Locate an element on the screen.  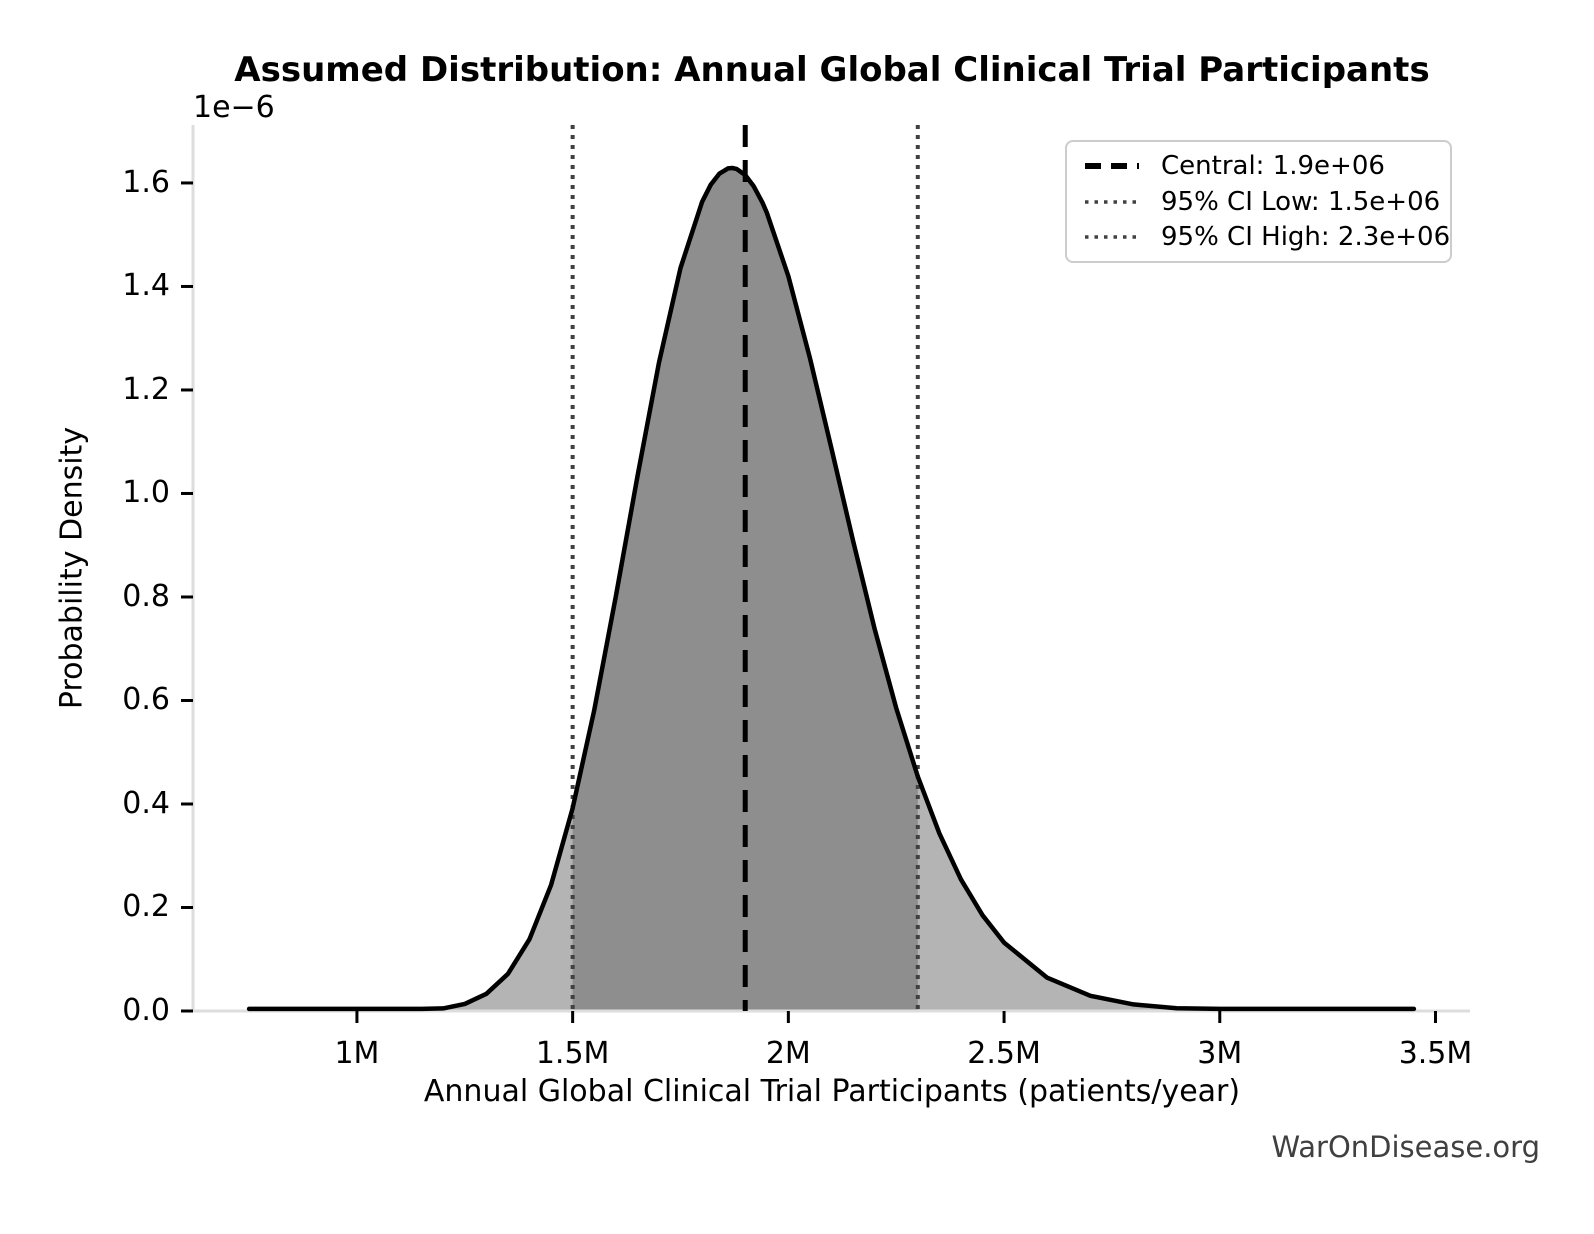
legend-label-ci-high: 95% CI High: 2.3e+06 is located at coordinates (1306, 237).